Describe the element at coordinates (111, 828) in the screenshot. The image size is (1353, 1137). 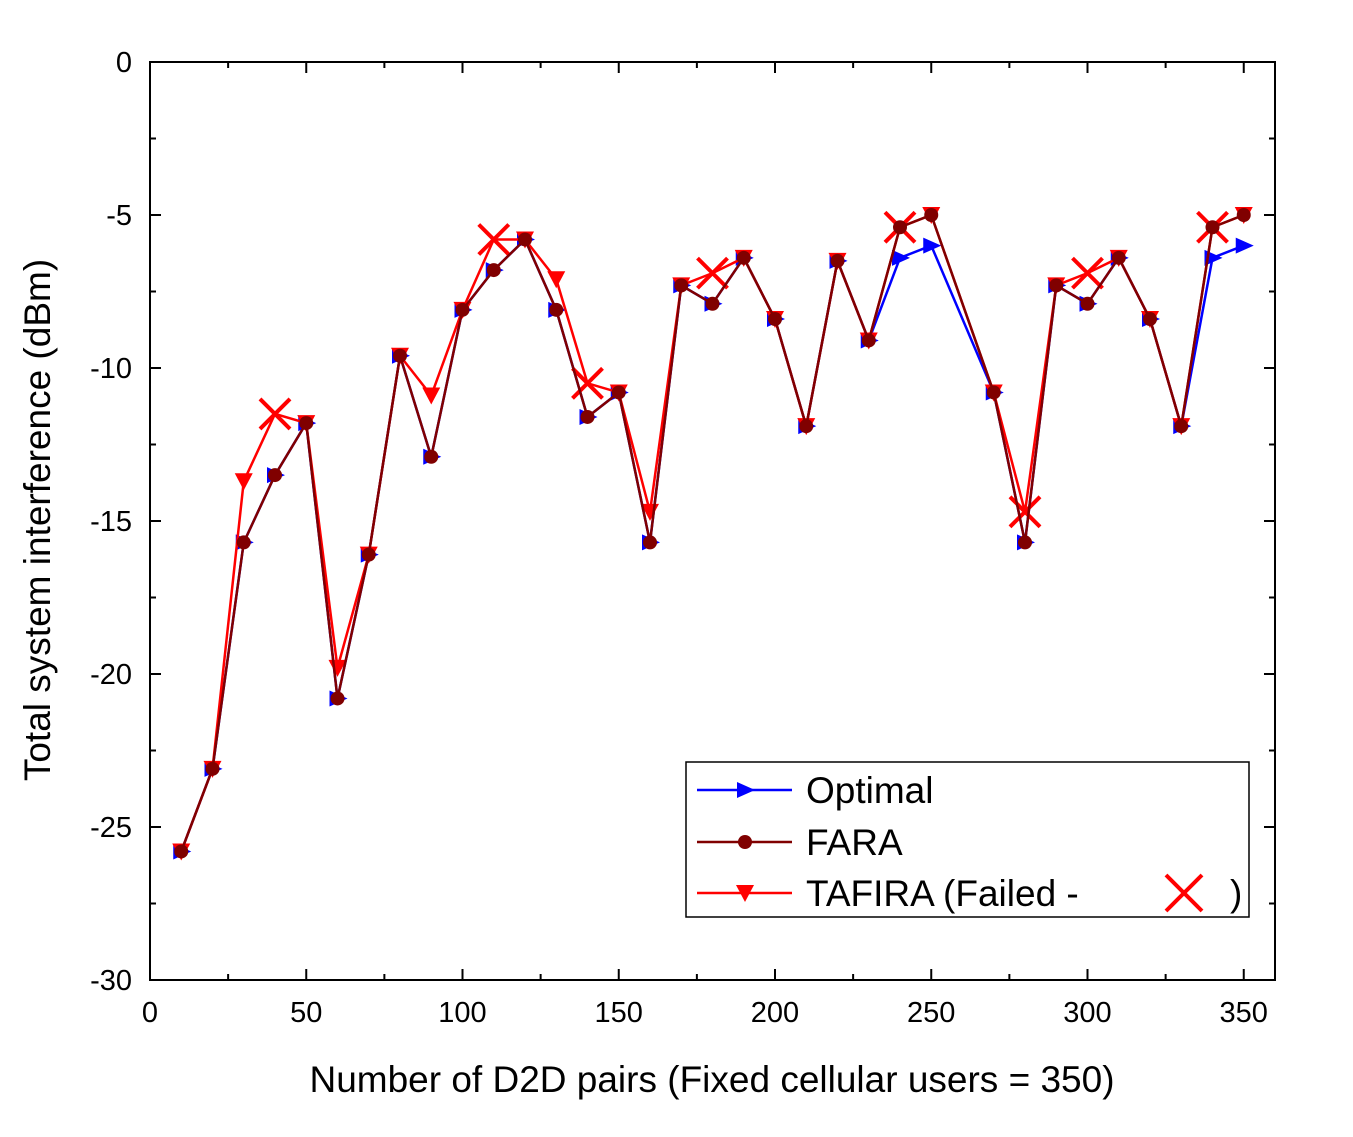
I see `y-tick-label: -25` at that location.